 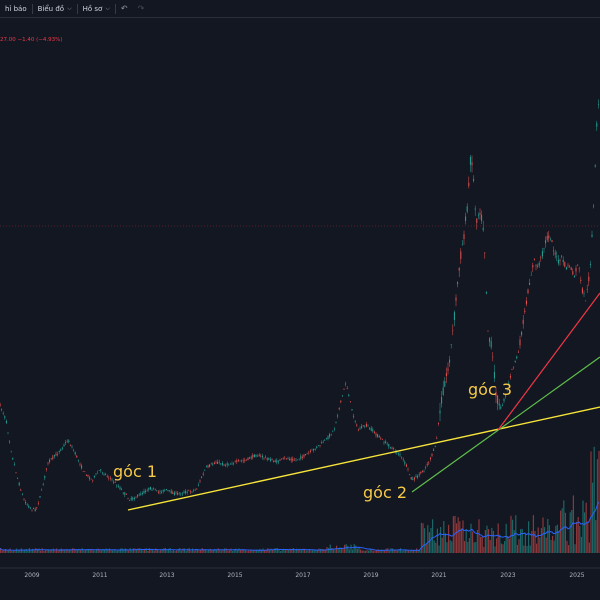 I want to click on annotation-angle-1: góc 1, so click(x=135, y=471).